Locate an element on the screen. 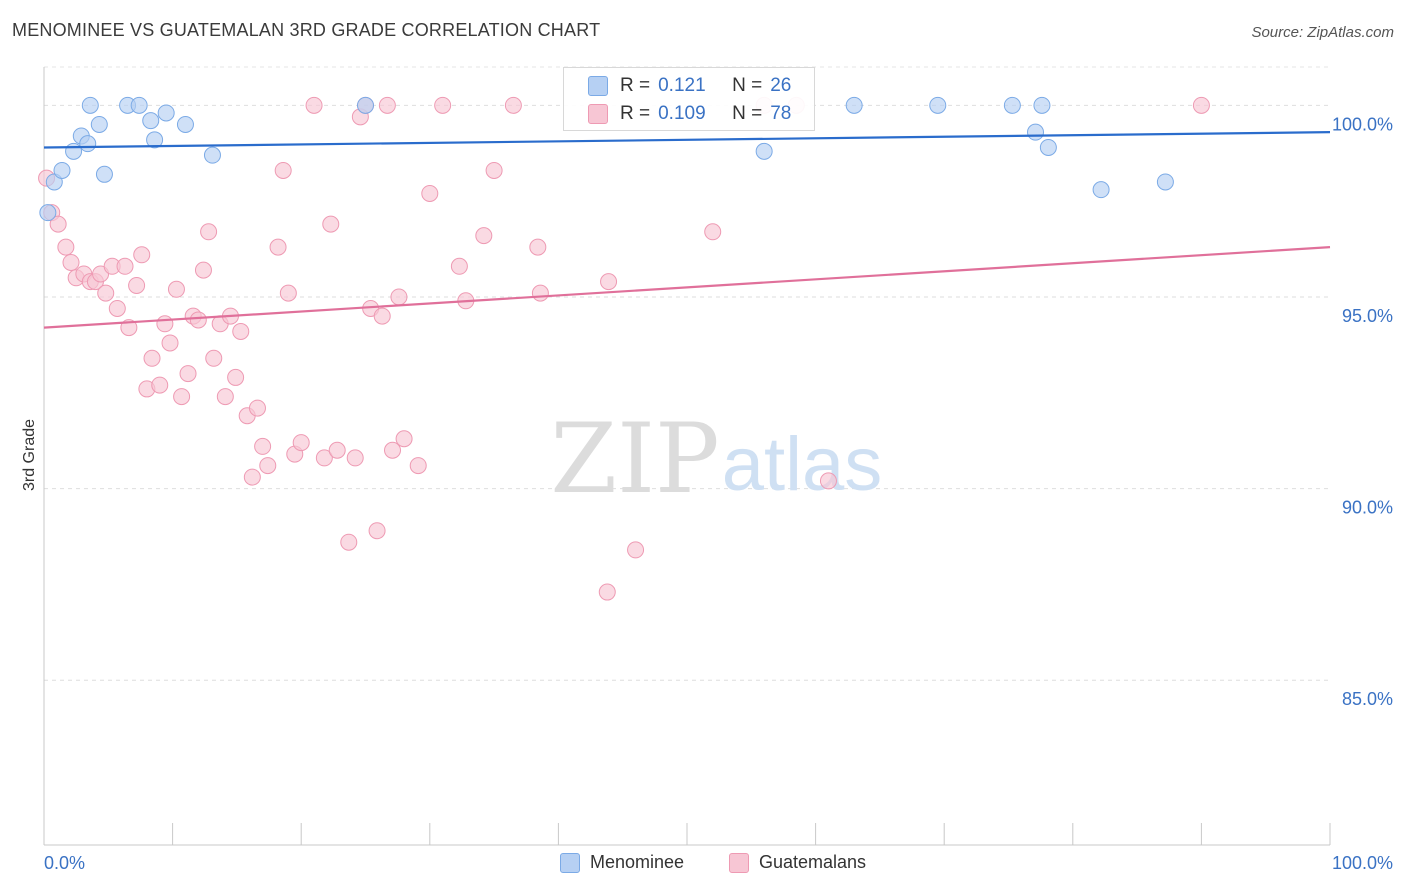  correlation-row-guatemalans: R = 0.109 N = 78 is located at coordinates (677, 114).